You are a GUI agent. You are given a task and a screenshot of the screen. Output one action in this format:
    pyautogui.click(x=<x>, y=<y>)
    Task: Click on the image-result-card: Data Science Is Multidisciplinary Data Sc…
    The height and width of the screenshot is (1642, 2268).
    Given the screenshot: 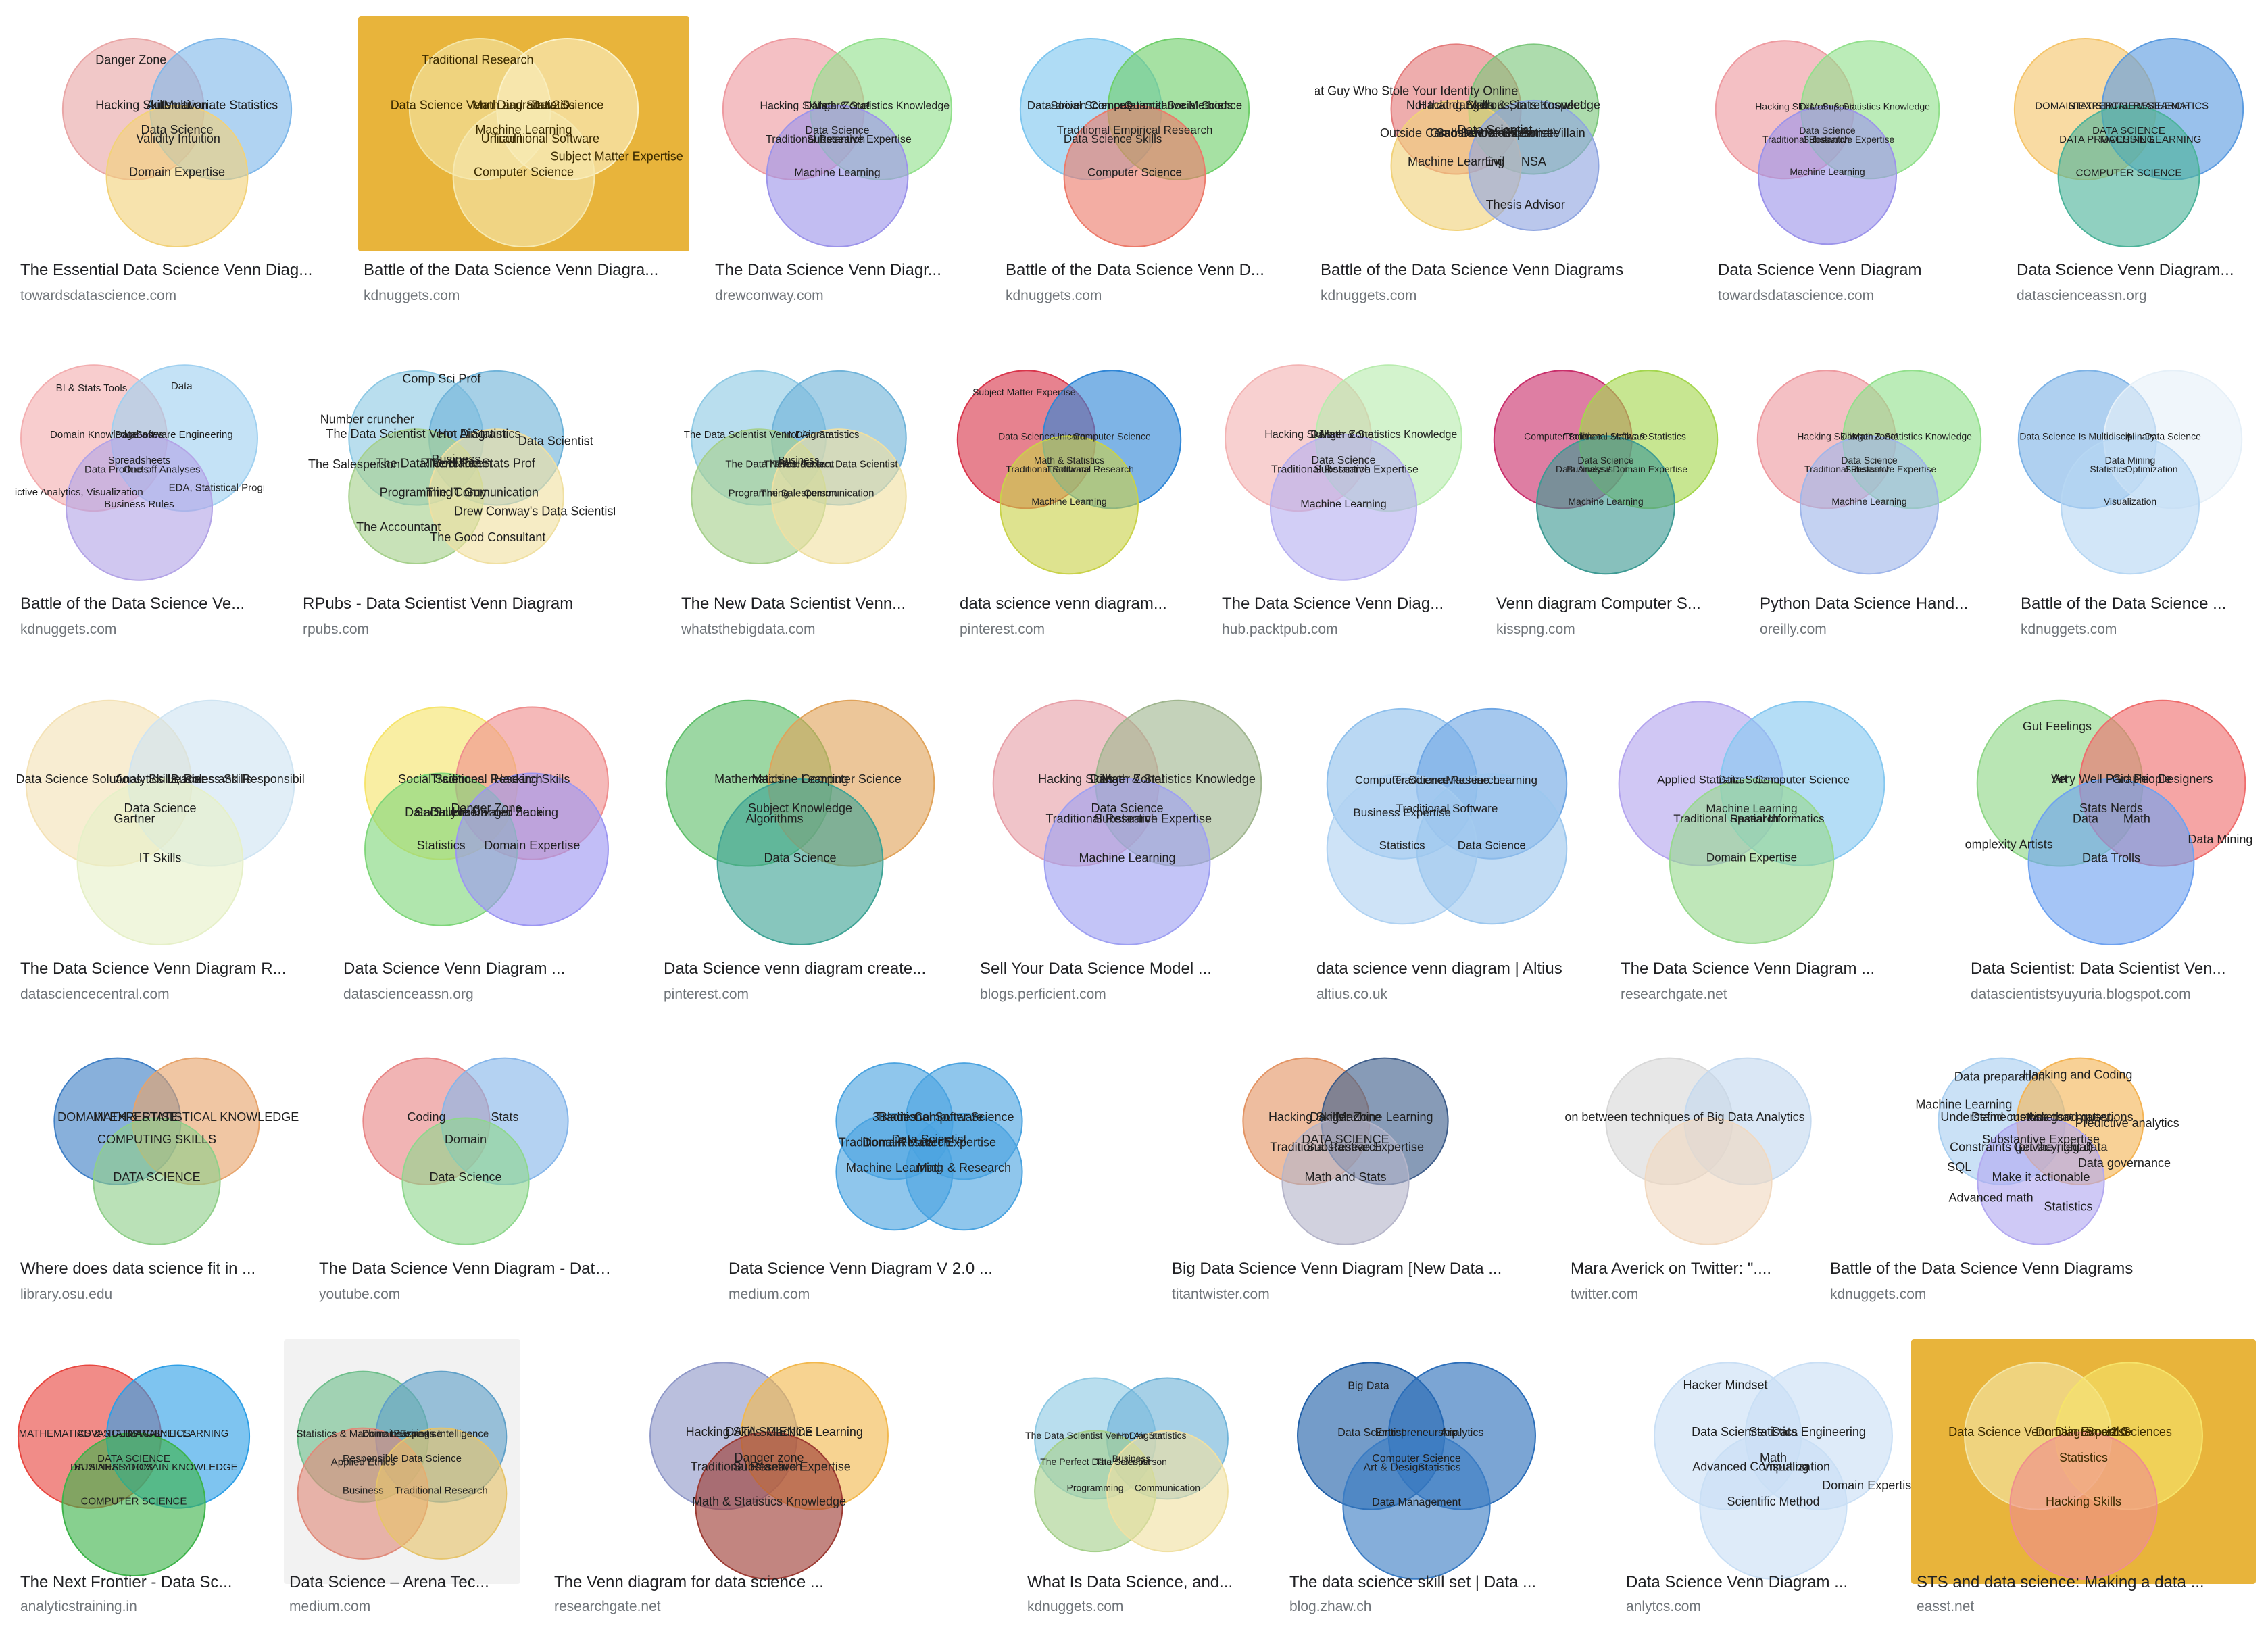 What is the action you would take?
    pyautogui.click(x=2130, y=492)
    